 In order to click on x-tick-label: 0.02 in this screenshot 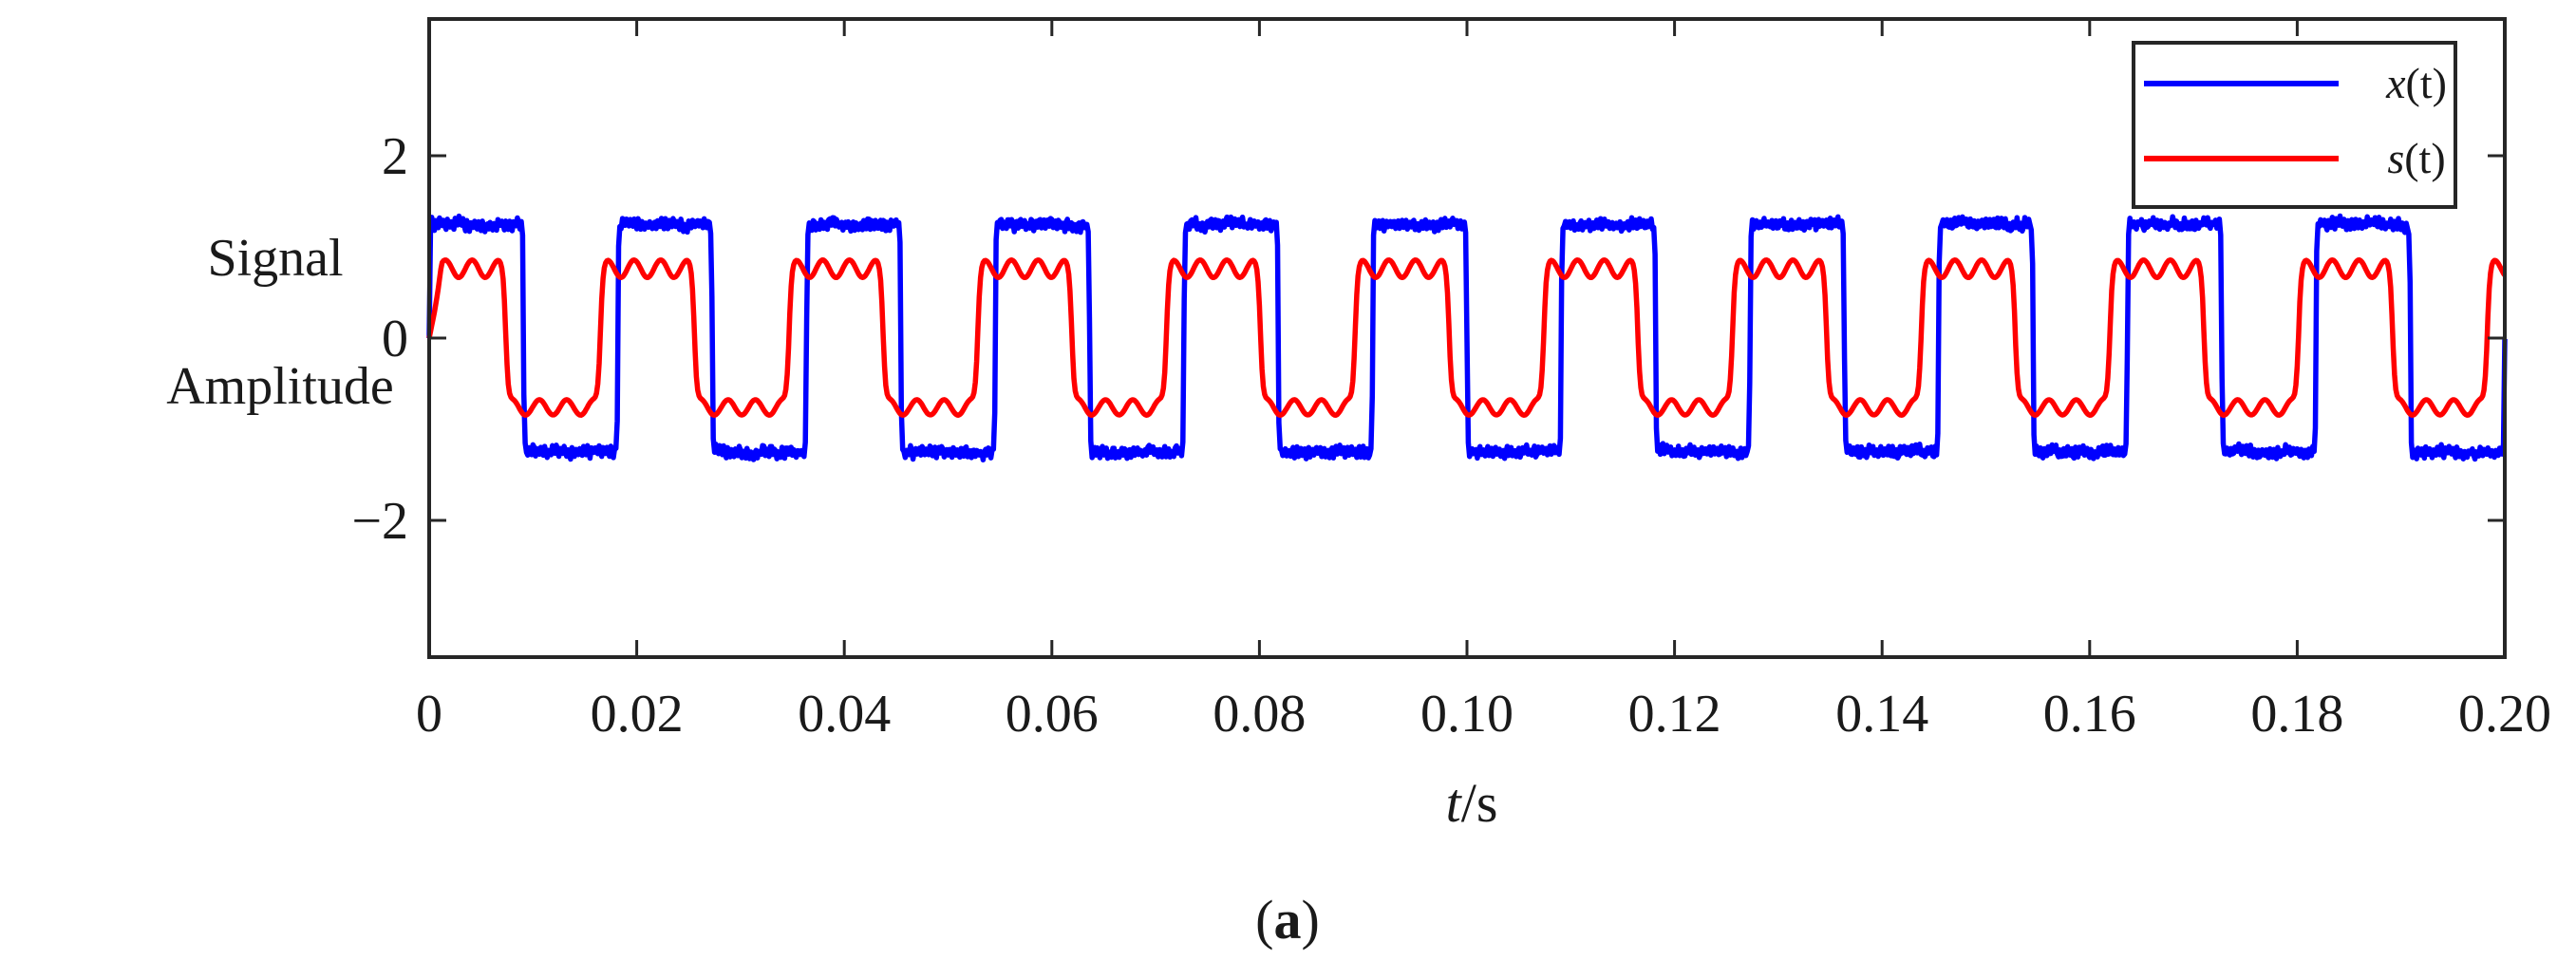, I will do `click(637, 714)`.